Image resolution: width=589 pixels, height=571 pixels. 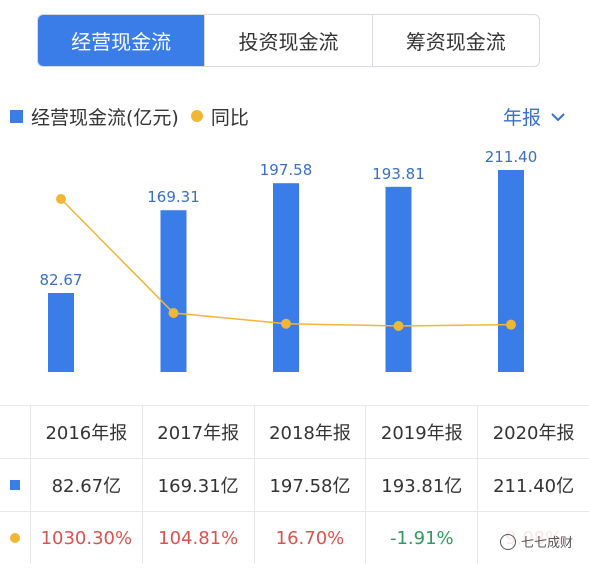 What do you see at coordinates (398, 326) in the screenshot?
I see `yoy-point-2019年报` at bounding box center [398, 326].